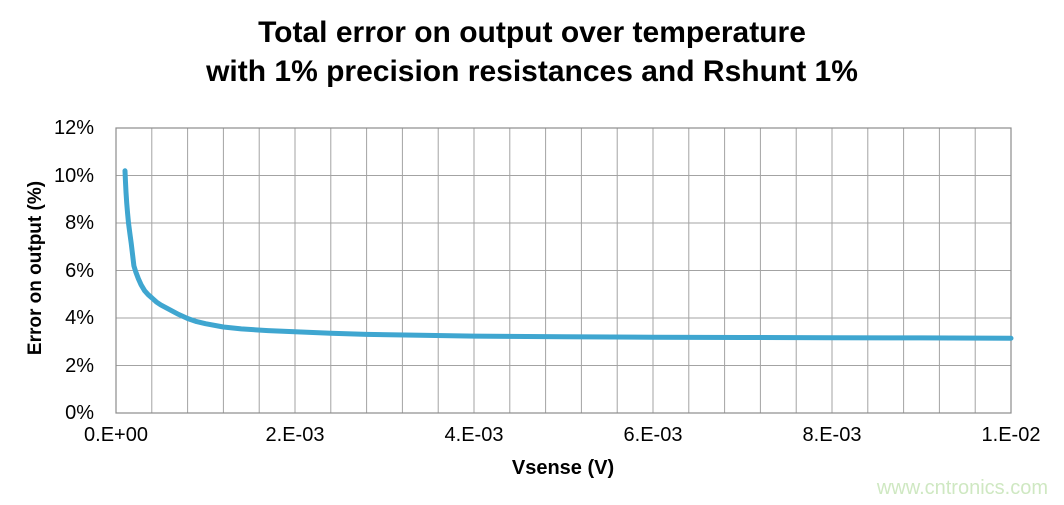  What do you see at coordinates (474, 435) in the screenshot?
I see `x-tick-label: 4.E-03` at bounding box center [474, 435].